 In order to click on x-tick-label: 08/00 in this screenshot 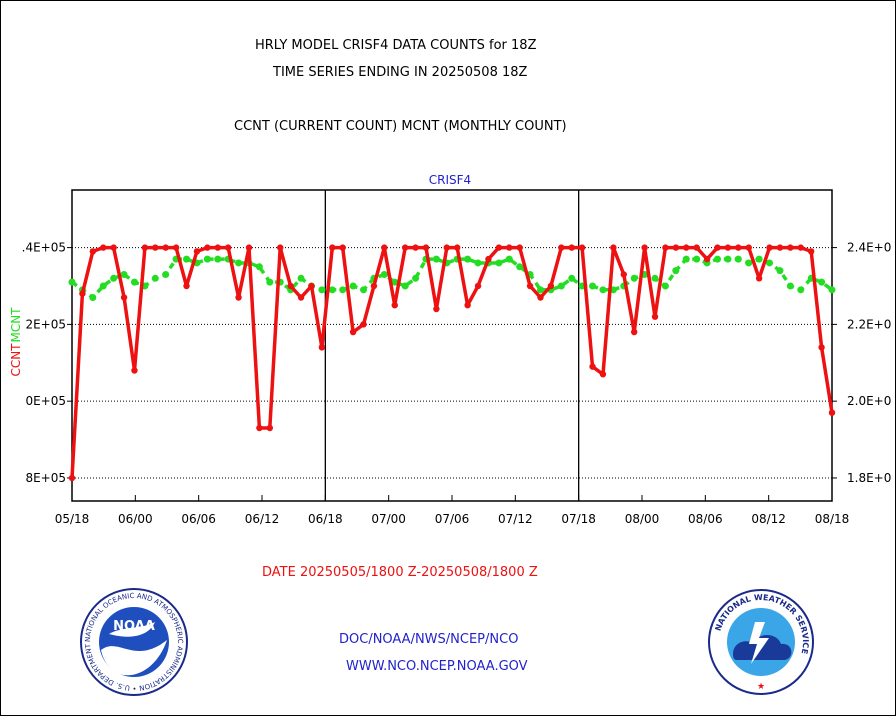, I will do `click(642, 519)`.